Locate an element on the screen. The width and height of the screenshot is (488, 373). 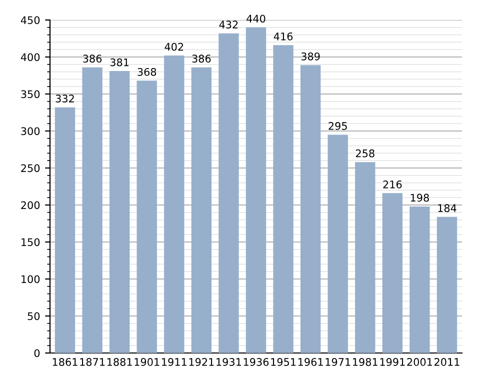
x-tick-label: 1861 is located at coordinates (65, 362).